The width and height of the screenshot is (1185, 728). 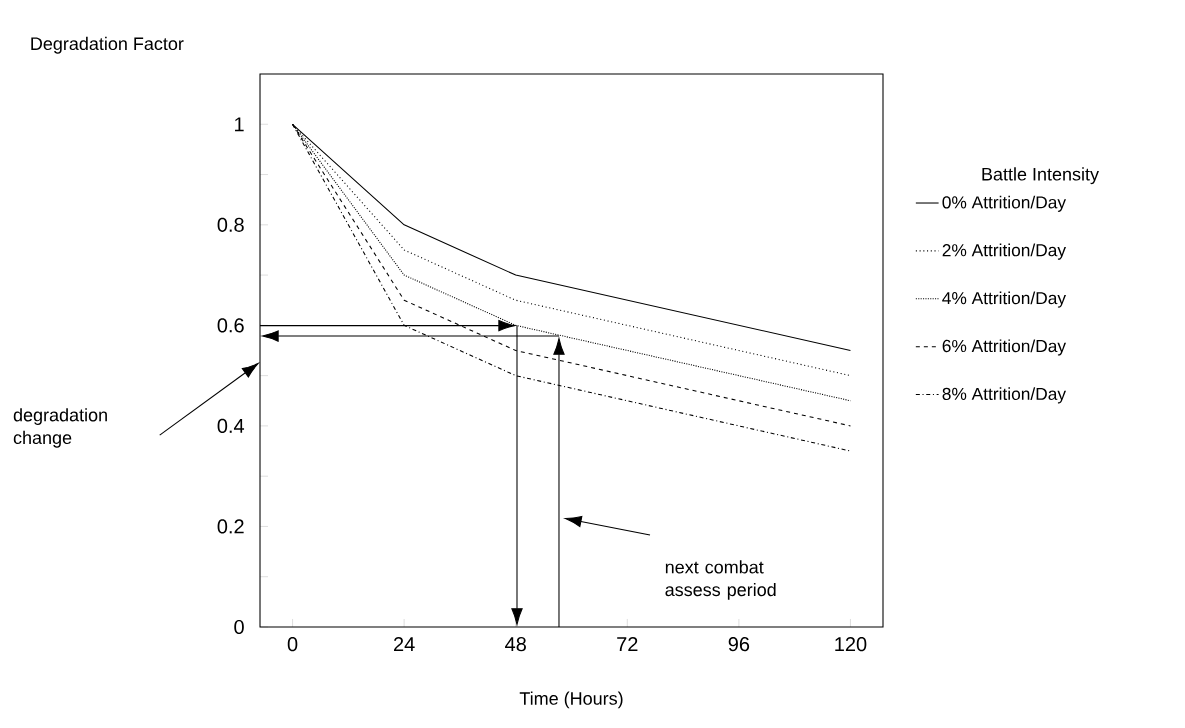 What do you see at coordinates (292, 644) in the screenshot?
I see `x-tick-label: 0` at bounding box center [292, 644].